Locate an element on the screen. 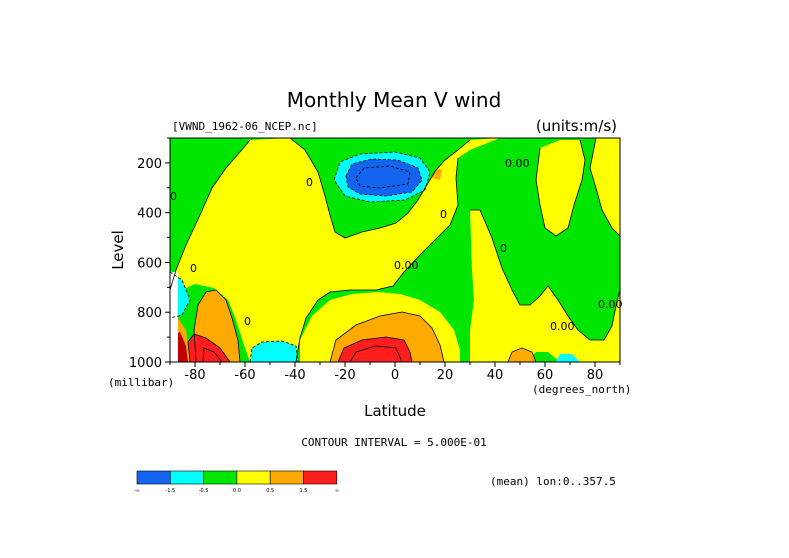  region-positive-mid-east is located at coordinates (560, 188).